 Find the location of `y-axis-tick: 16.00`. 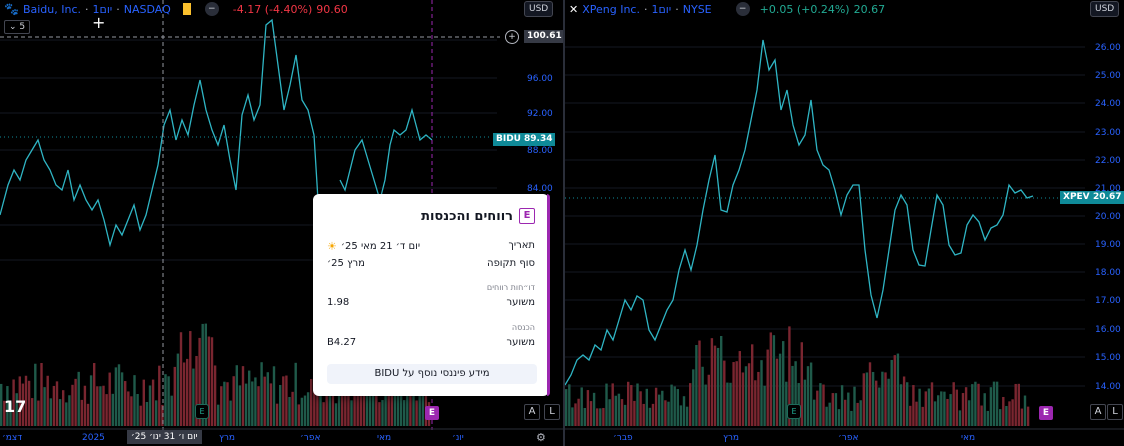

y-axis-tick: 16.00 is located at coordinates (1108, 330).